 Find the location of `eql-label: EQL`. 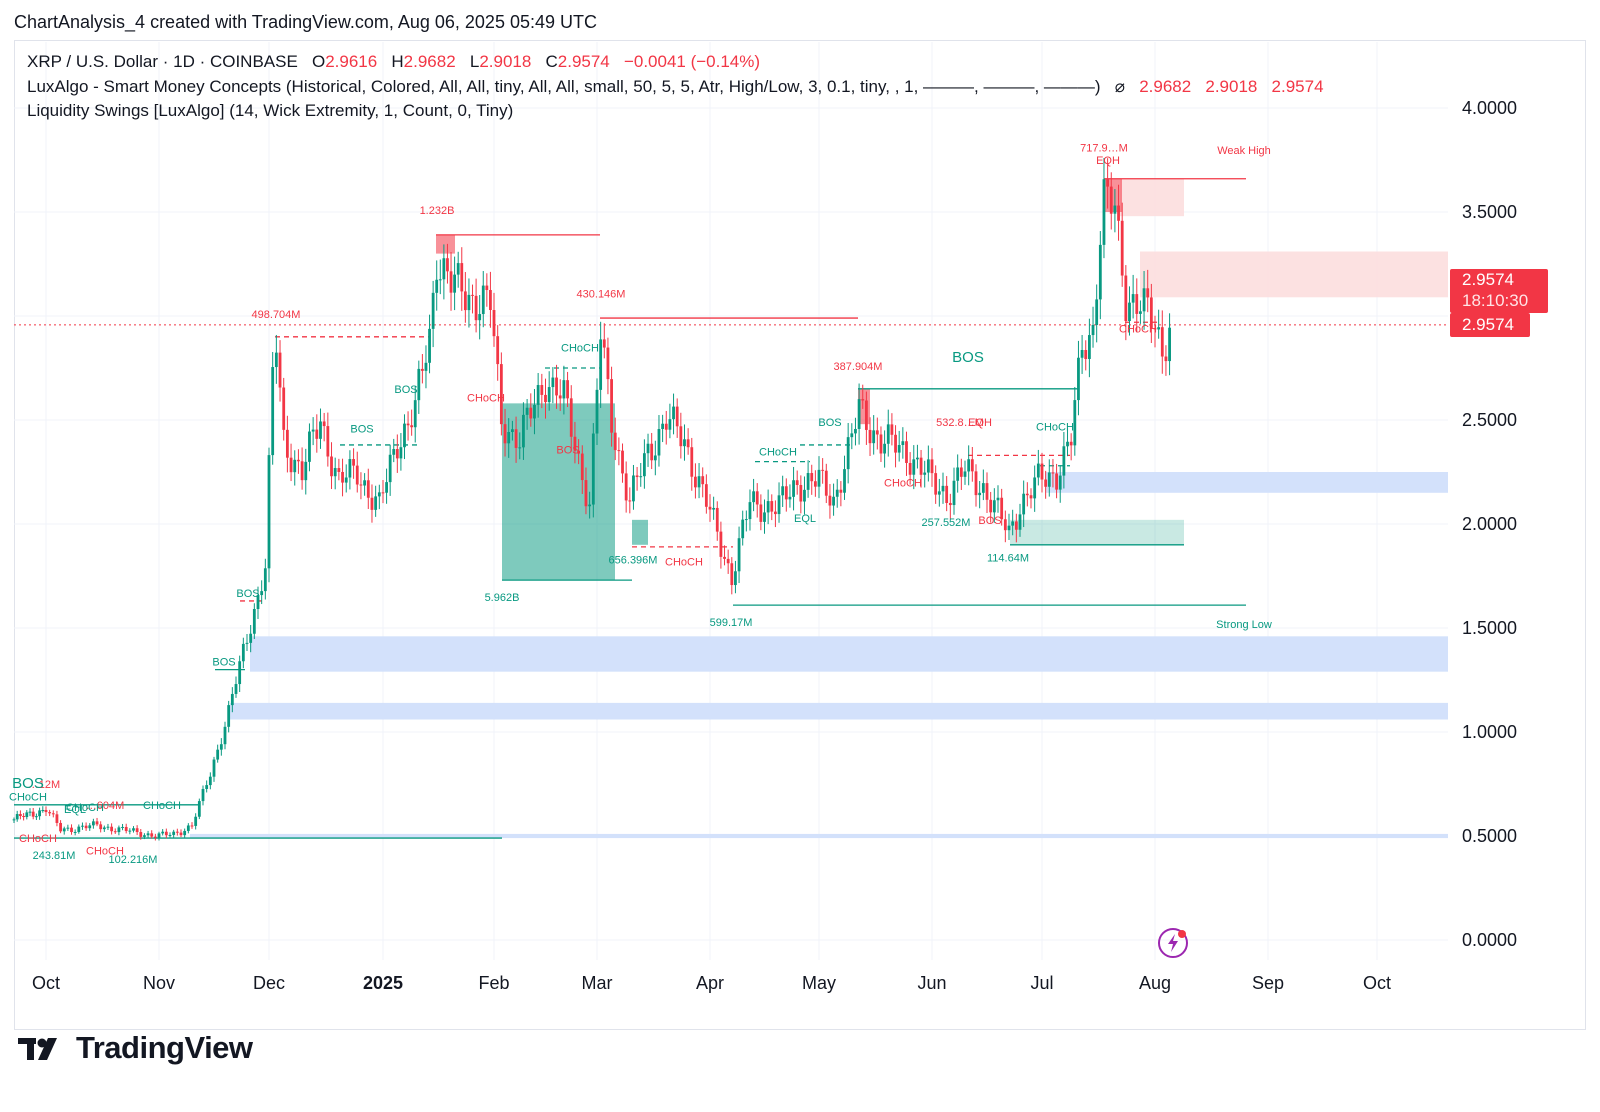

eql-label: EQL is located at coordinates (805, 519).